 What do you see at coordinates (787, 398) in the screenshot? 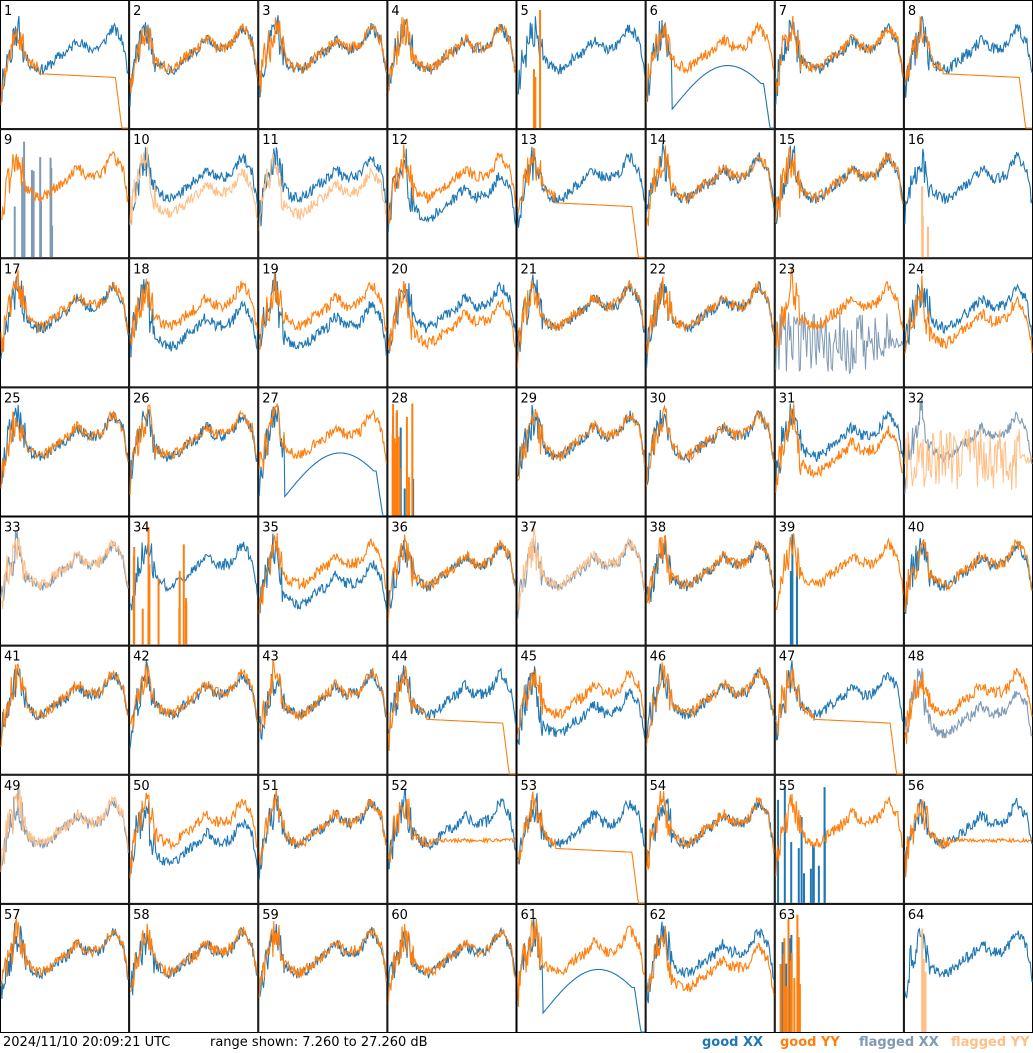
I see `panel-label: 31` at bounding box center [787, 398].